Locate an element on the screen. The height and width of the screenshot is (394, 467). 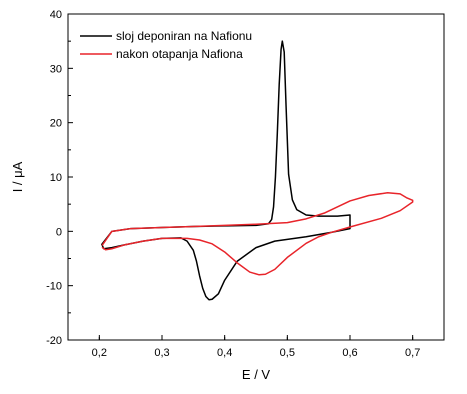
y-tick-label: -20 is located at coordinates (54, 341).